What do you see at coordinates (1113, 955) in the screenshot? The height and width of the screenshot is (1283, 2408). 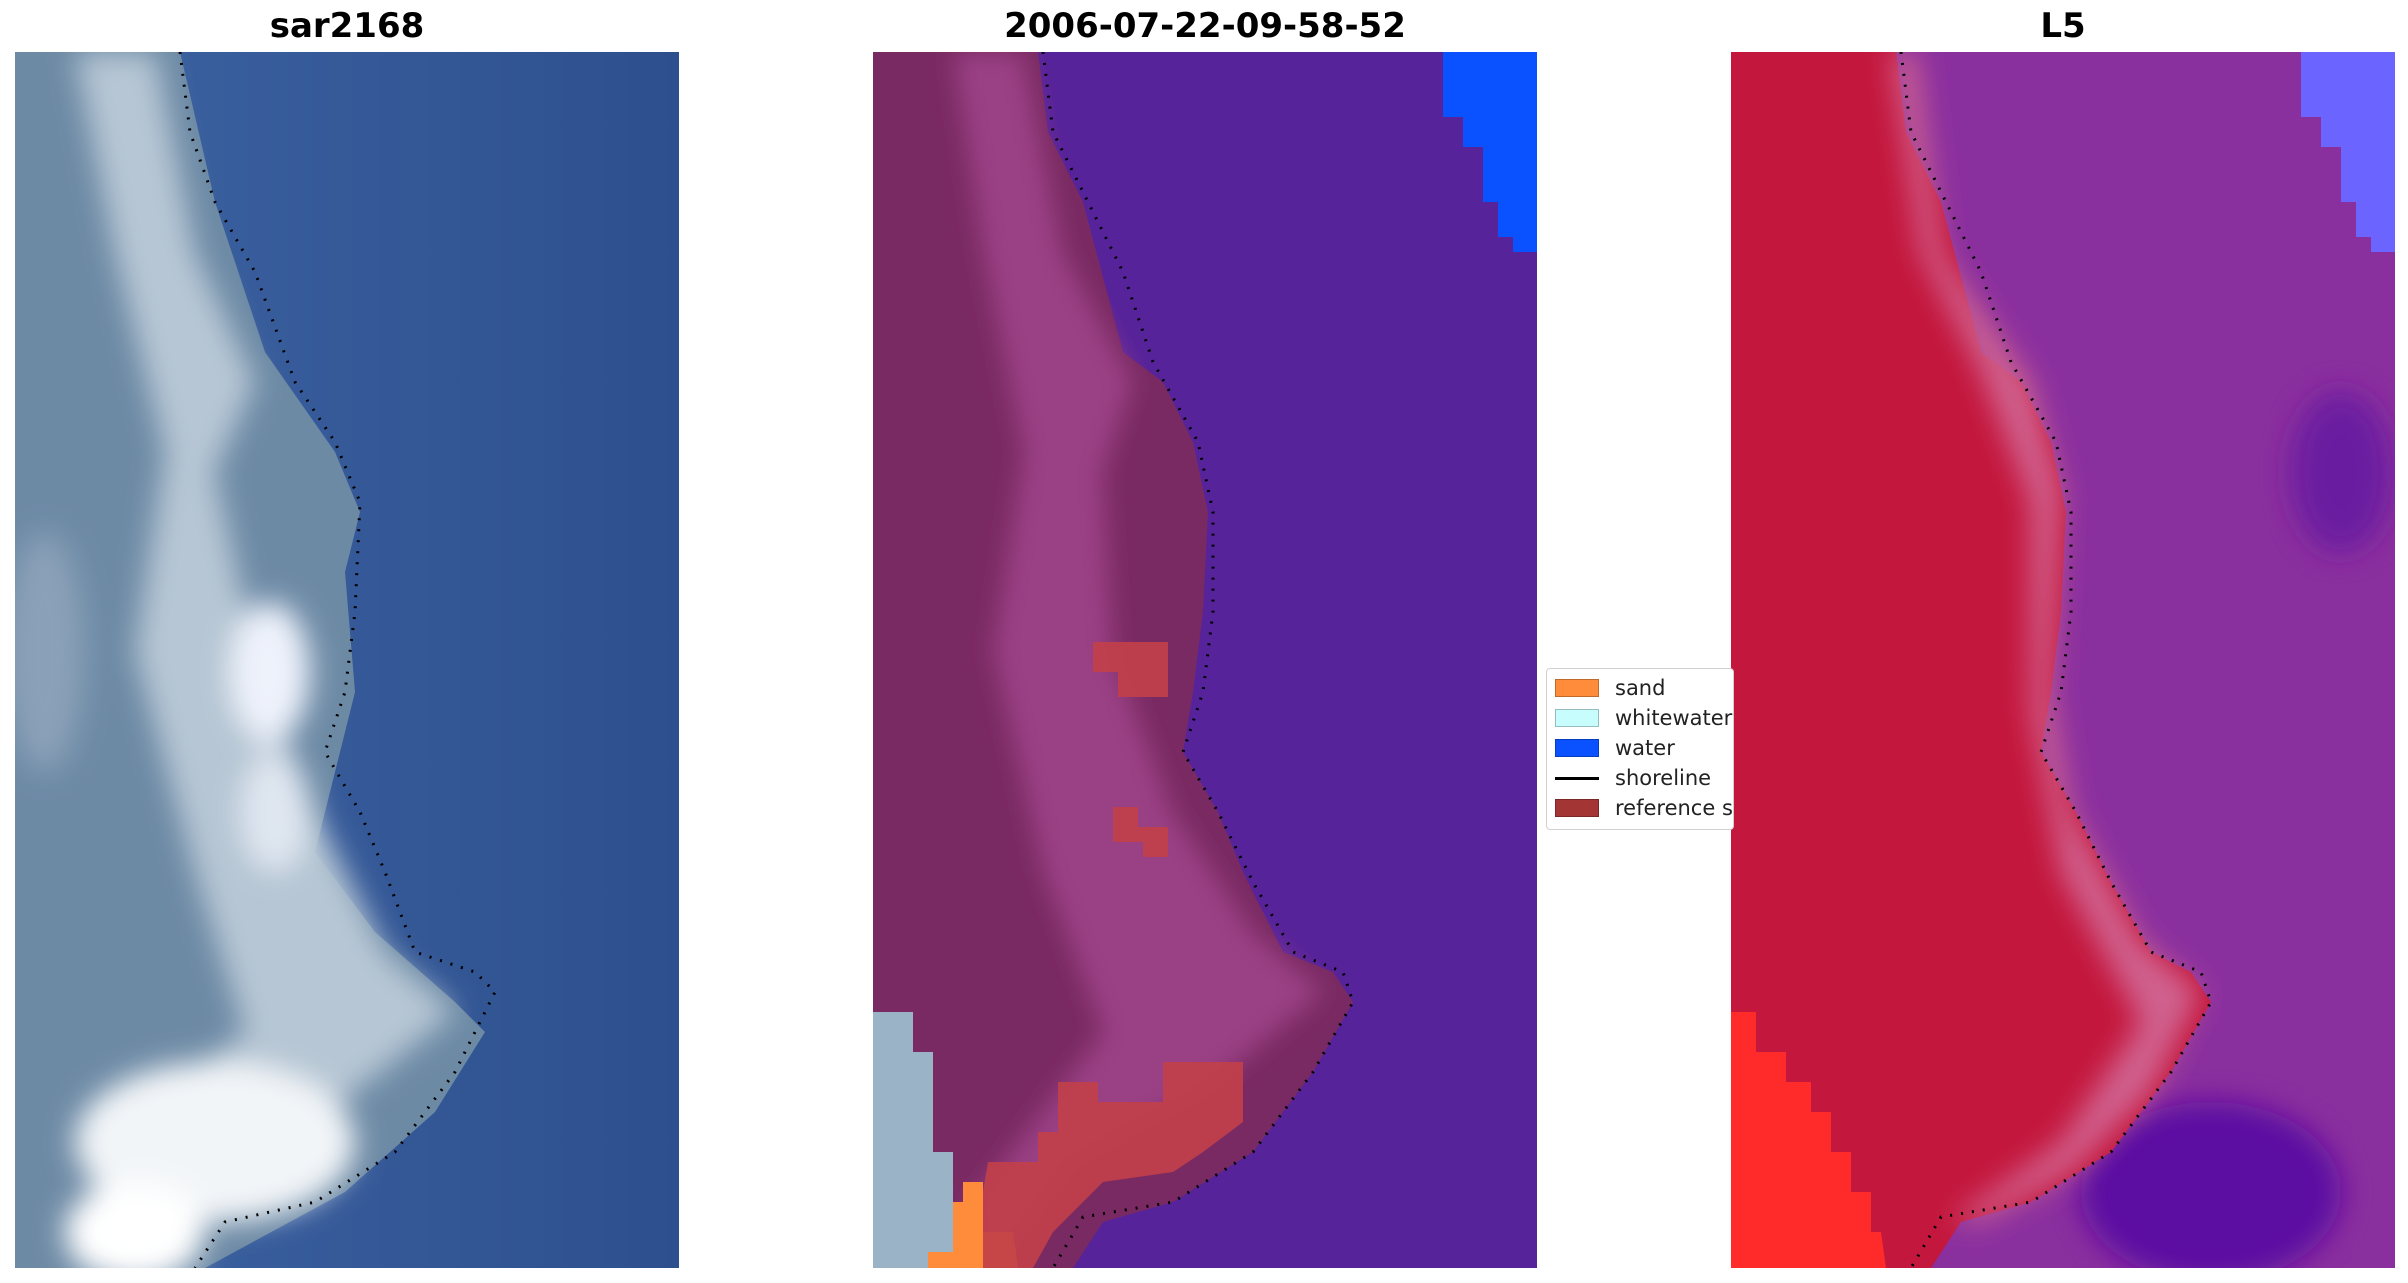 I see `reference-shoreline-buffer` at bounding box center [1113, 955].